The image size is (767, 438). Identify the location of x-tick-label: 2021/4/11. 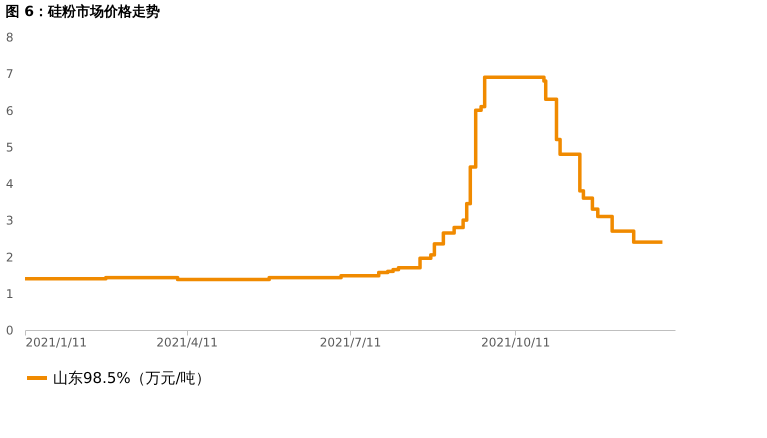
(187, 343).